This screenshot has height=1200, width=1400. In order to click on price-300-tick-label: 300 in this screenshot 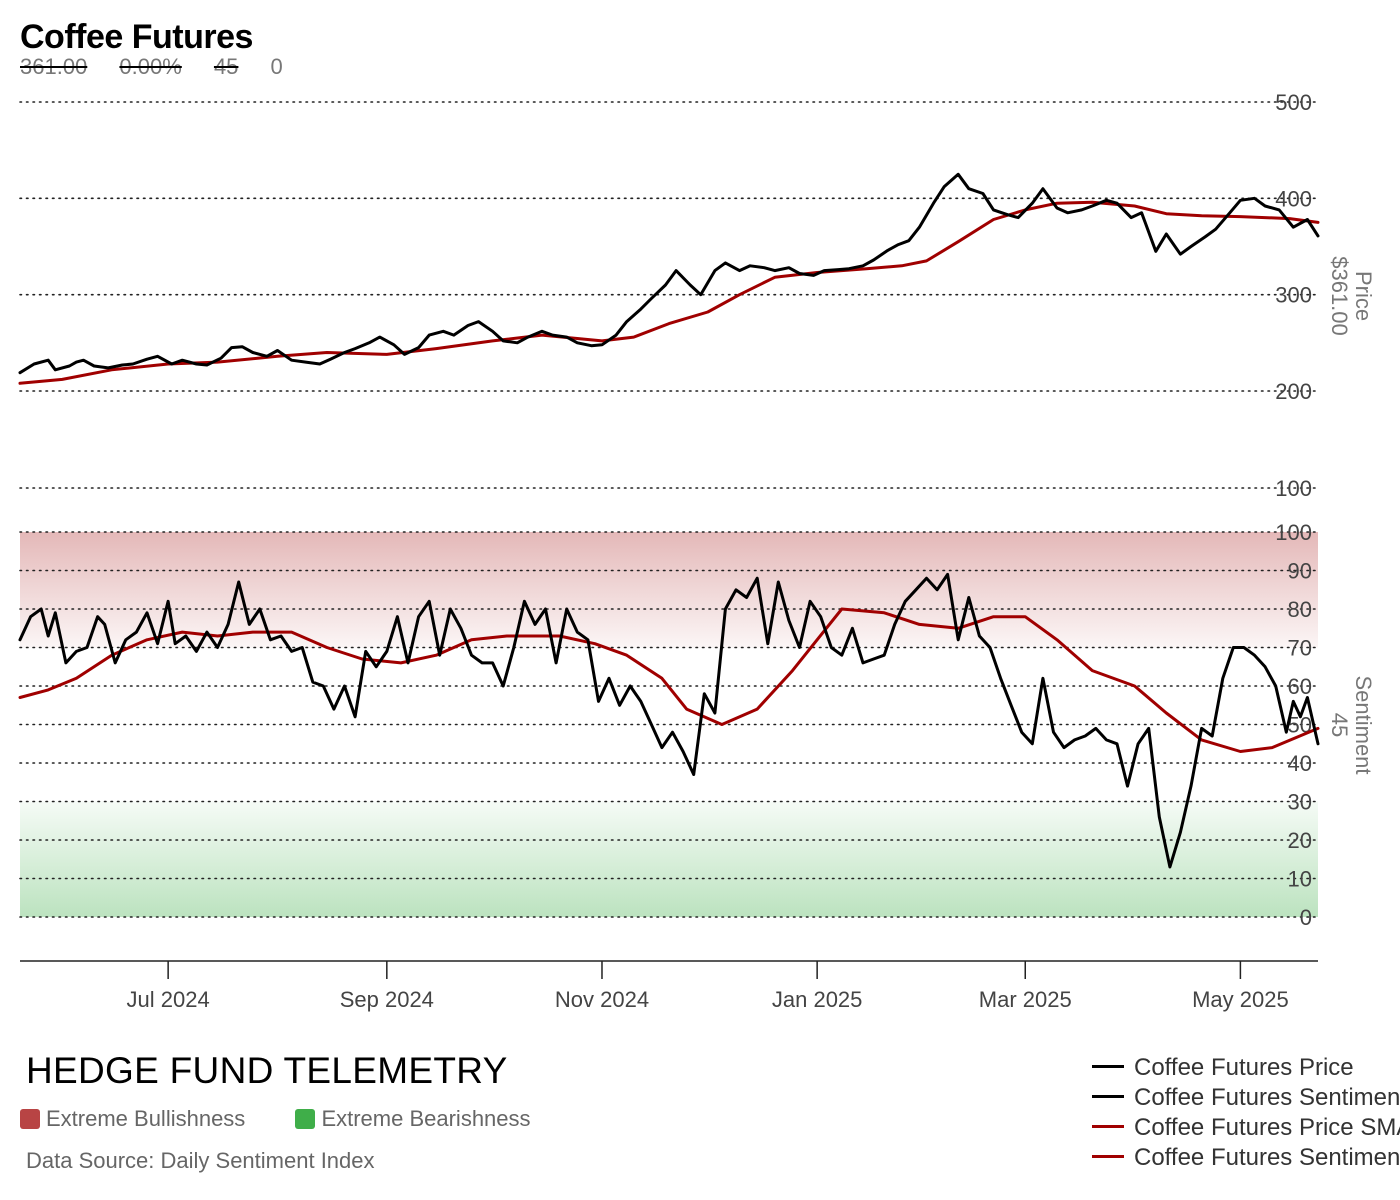, I will do `click(1293, 295)`.